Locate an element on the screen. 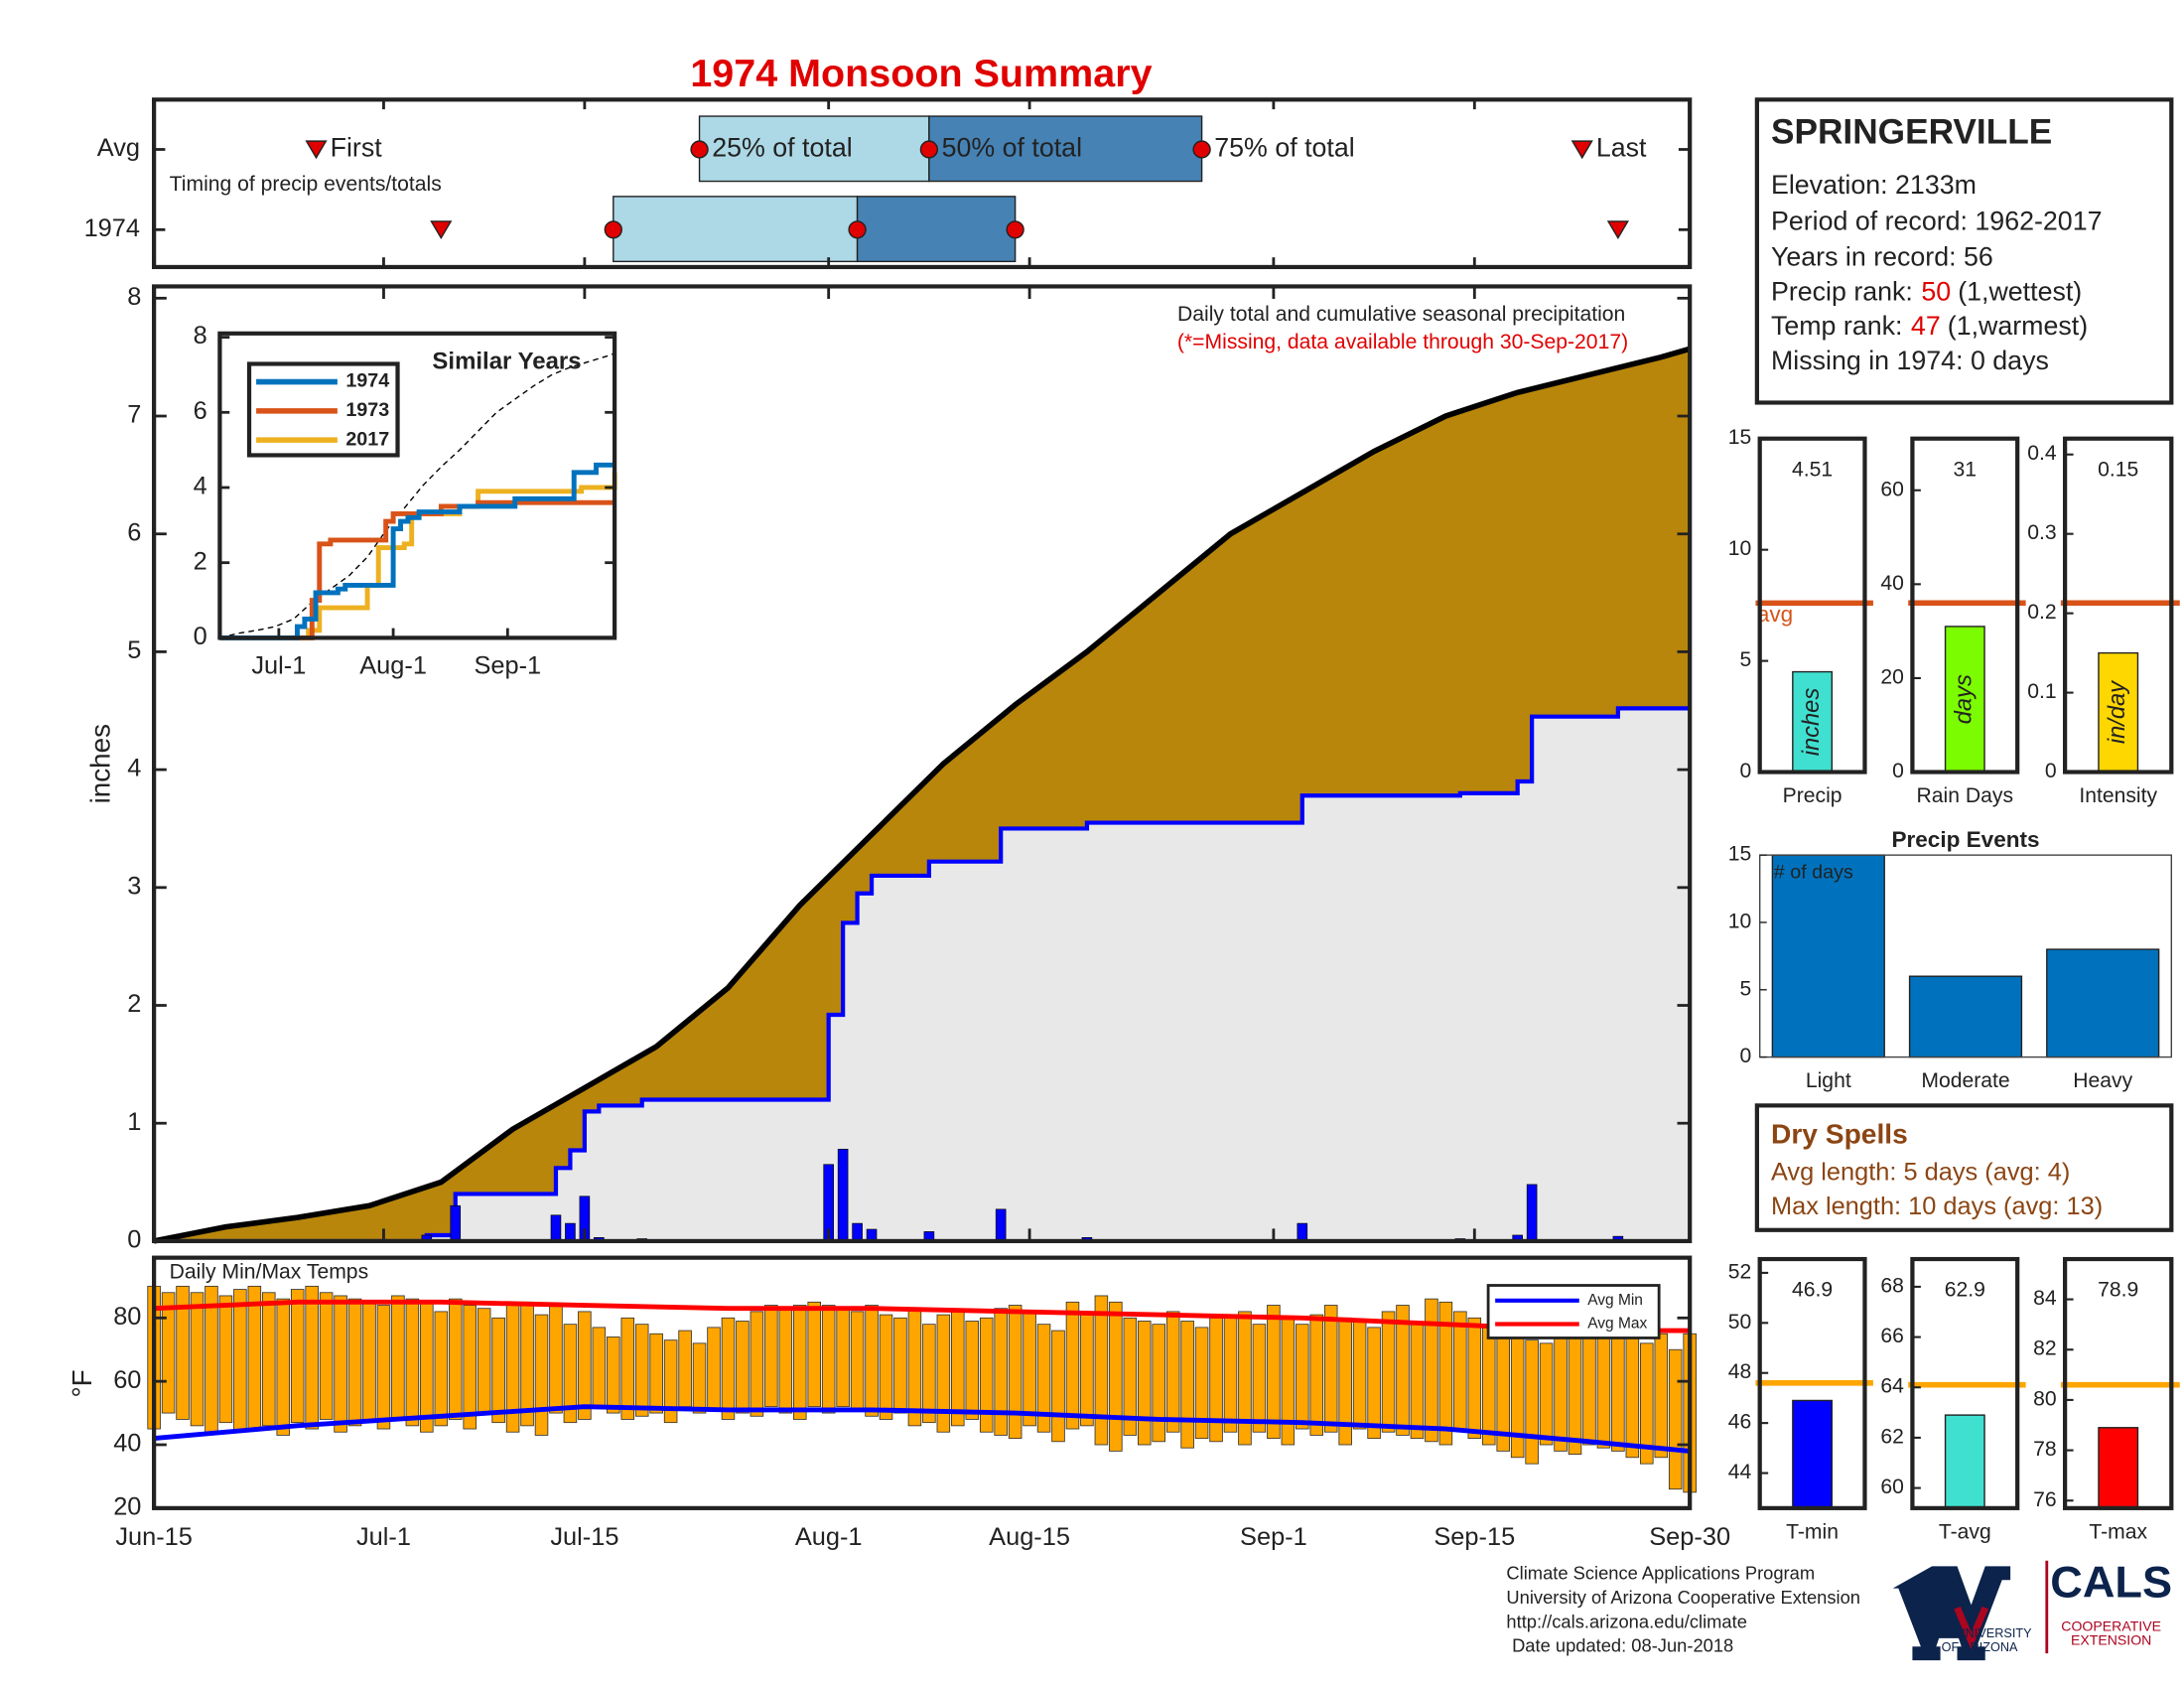 The width and height of the screenshot is (2184, 1688). x-tick-label: Aug-15 is located at coordinates (1029, 1537).